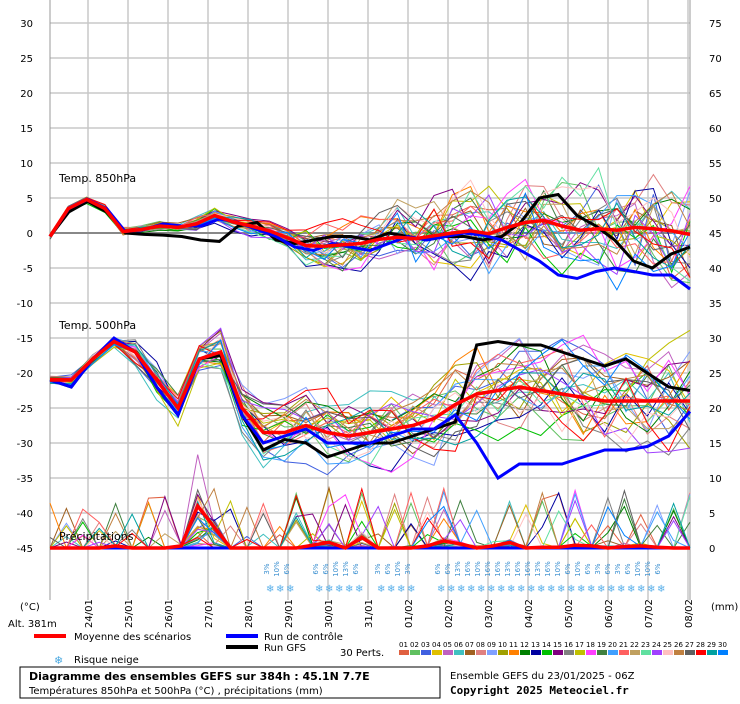 The height and width of the screenshot is (704, 740). Describe the element at coordinates (289, 613) in the screenshot. I see `x-tick-label: 29/01` at that location.